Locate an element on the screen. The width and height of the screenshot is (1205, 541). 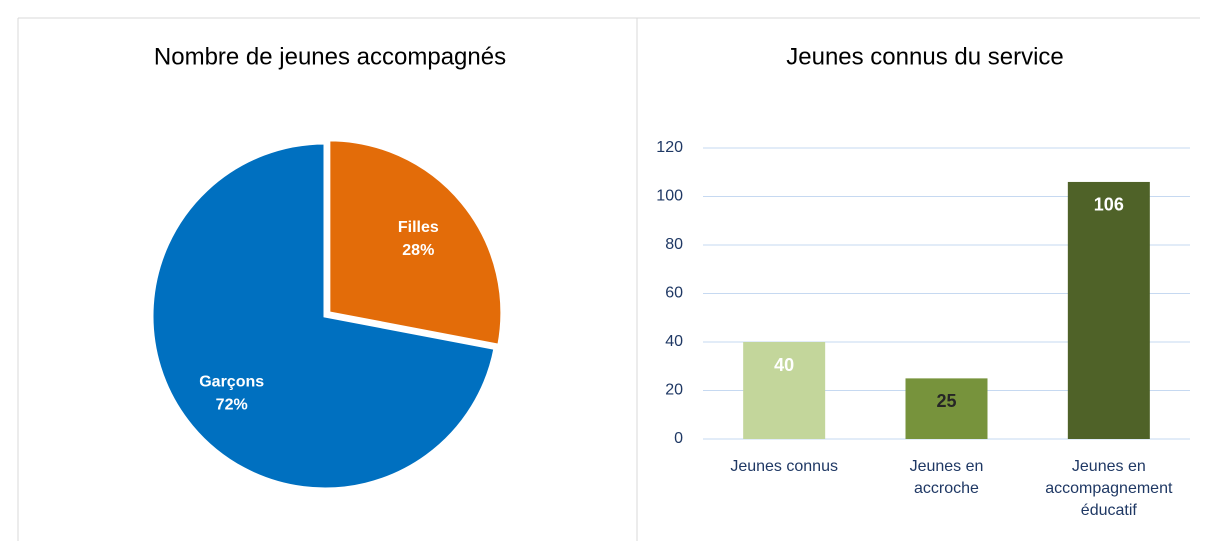
y-tick-label: 40 is located at coordinates (674, 341).